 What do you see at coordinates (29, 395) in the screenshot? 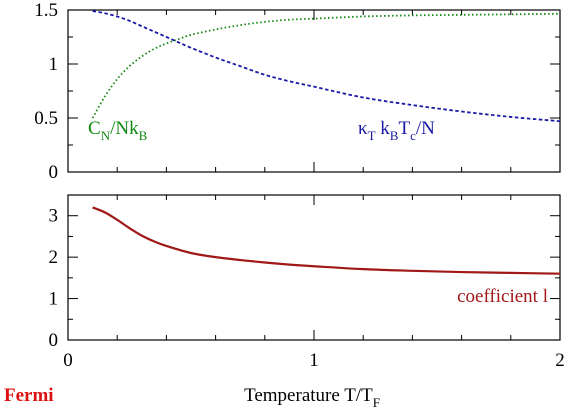
I see `corner-label: Fermi` at bounding box center [29, 395].